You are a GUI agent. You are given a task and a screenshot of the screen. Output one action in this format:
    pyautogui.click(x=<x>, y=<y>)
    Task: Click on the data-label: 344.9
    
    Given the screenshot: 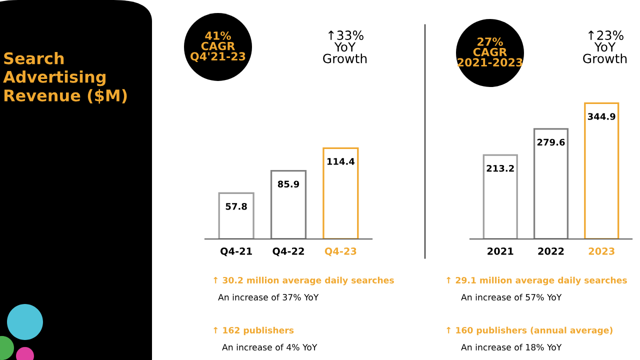 What is the action you would take?
    pyautogui.click(x=602, y=116)
    